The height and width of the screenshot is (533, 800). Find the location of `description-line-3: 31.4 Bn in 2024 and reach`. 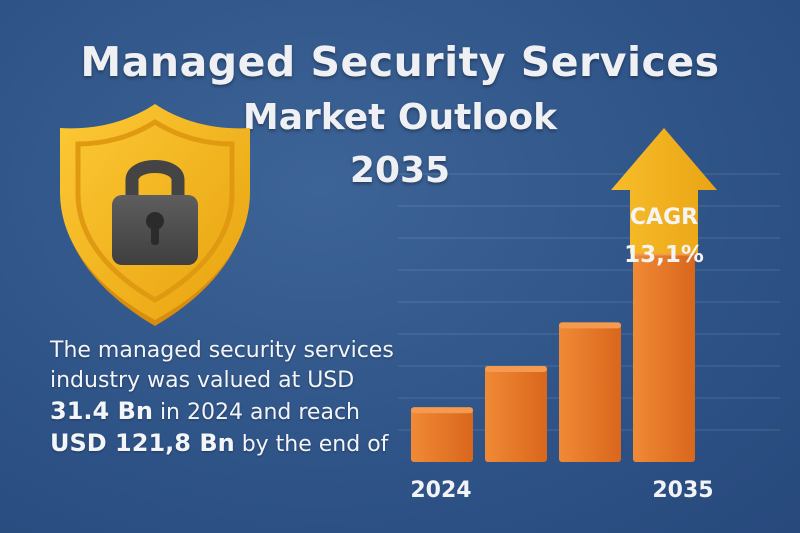

description-line-3: 31.4 Bn in 2024 and reach is located at coordinates (225, 412).